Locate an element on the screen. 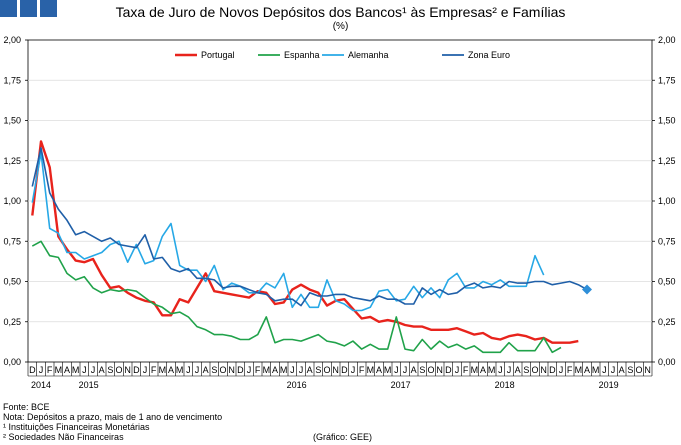 The height and width of the screenshot is (445, 681). y-tick-label-left: 2,00 is located at coordinates (12, 40).